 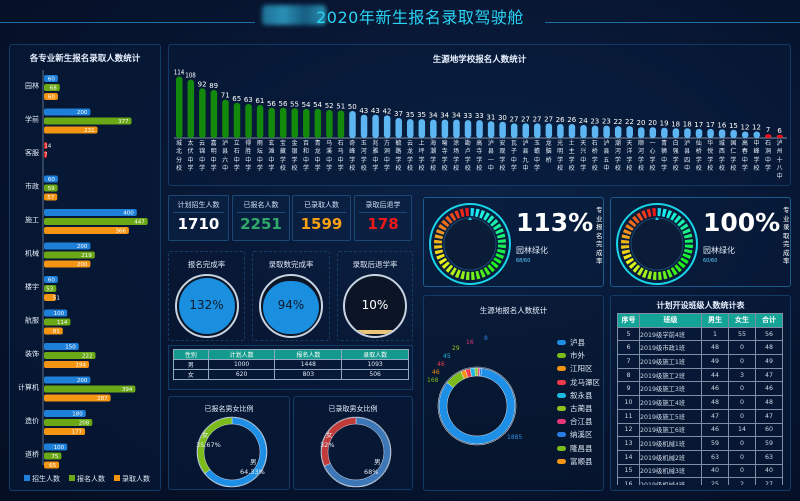 I want to click on legend-item: 富顺县, so click(x=578, y=461).